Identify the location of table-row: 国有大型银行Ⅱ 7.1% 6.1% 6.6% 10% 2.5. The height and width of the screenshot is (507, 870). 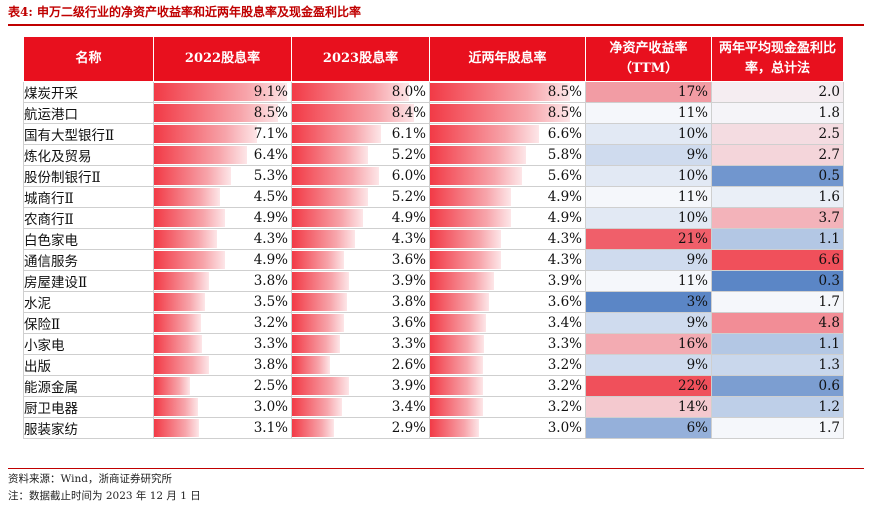
(433, 134).